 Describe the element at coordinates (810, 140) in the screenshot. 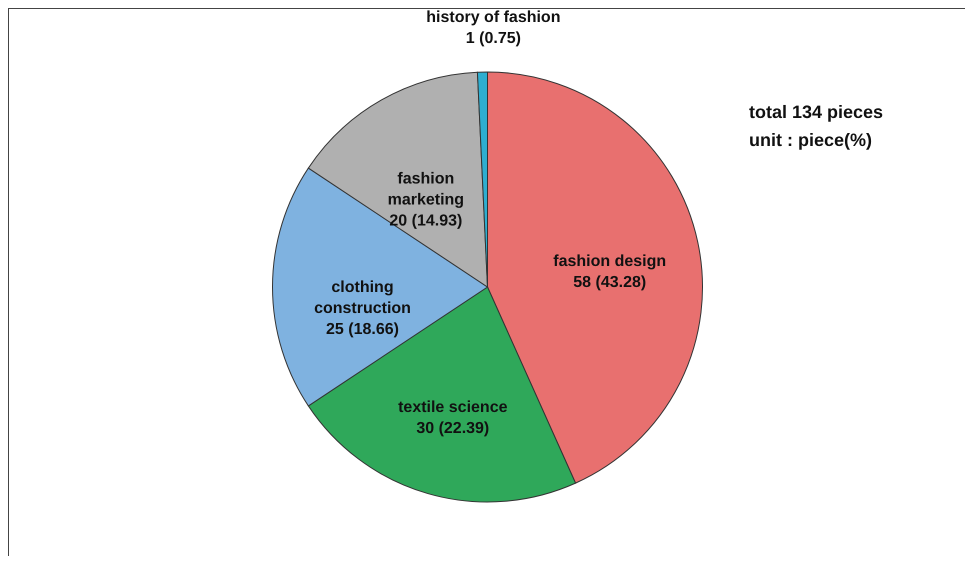

I see `text: unit : piece(%)` at that location.